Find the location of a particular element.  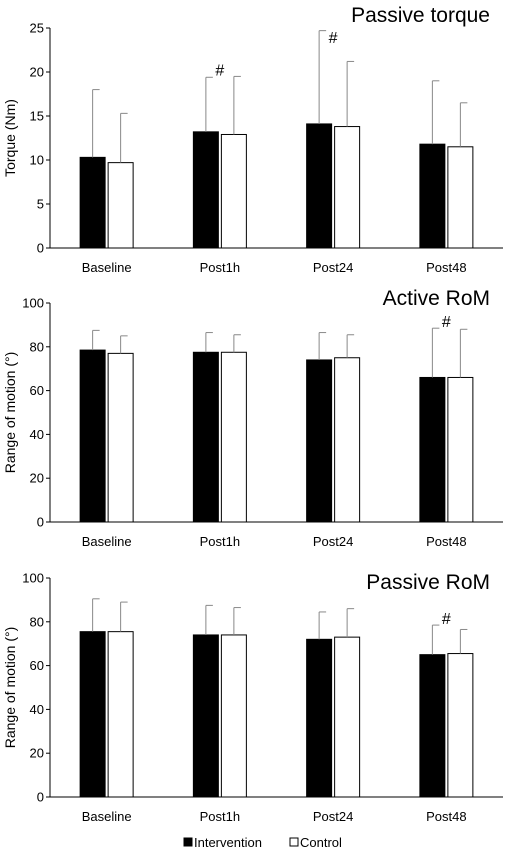

y-tick-label: 10 is located at coordinates (37, 160).